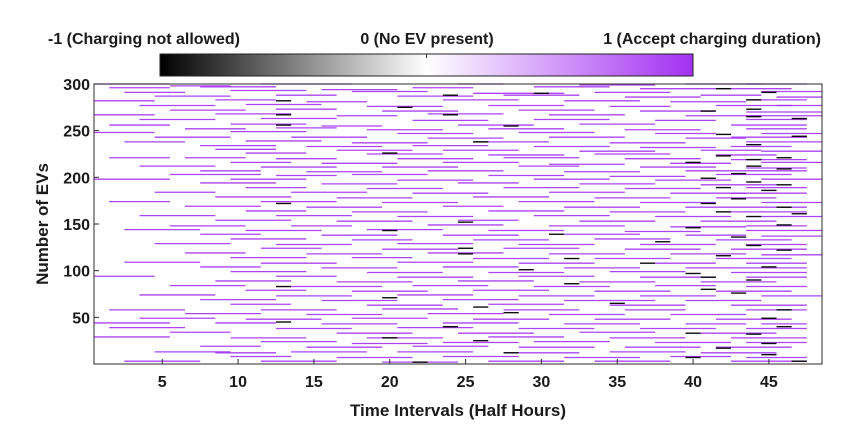 The image size is (857, 436). What do you see at coordinates (617, 382) in the screenshot?
I see `x-tick-label: 35` at bounding box center [617, 382].